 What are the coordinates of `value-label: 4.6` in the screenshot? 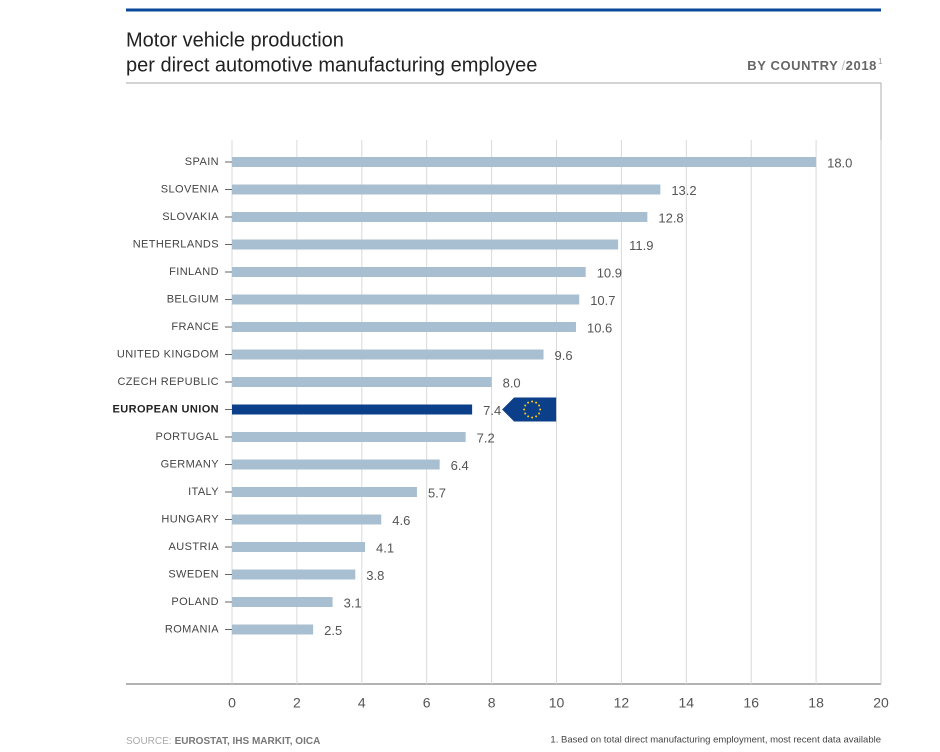 It's located at (401, 520).